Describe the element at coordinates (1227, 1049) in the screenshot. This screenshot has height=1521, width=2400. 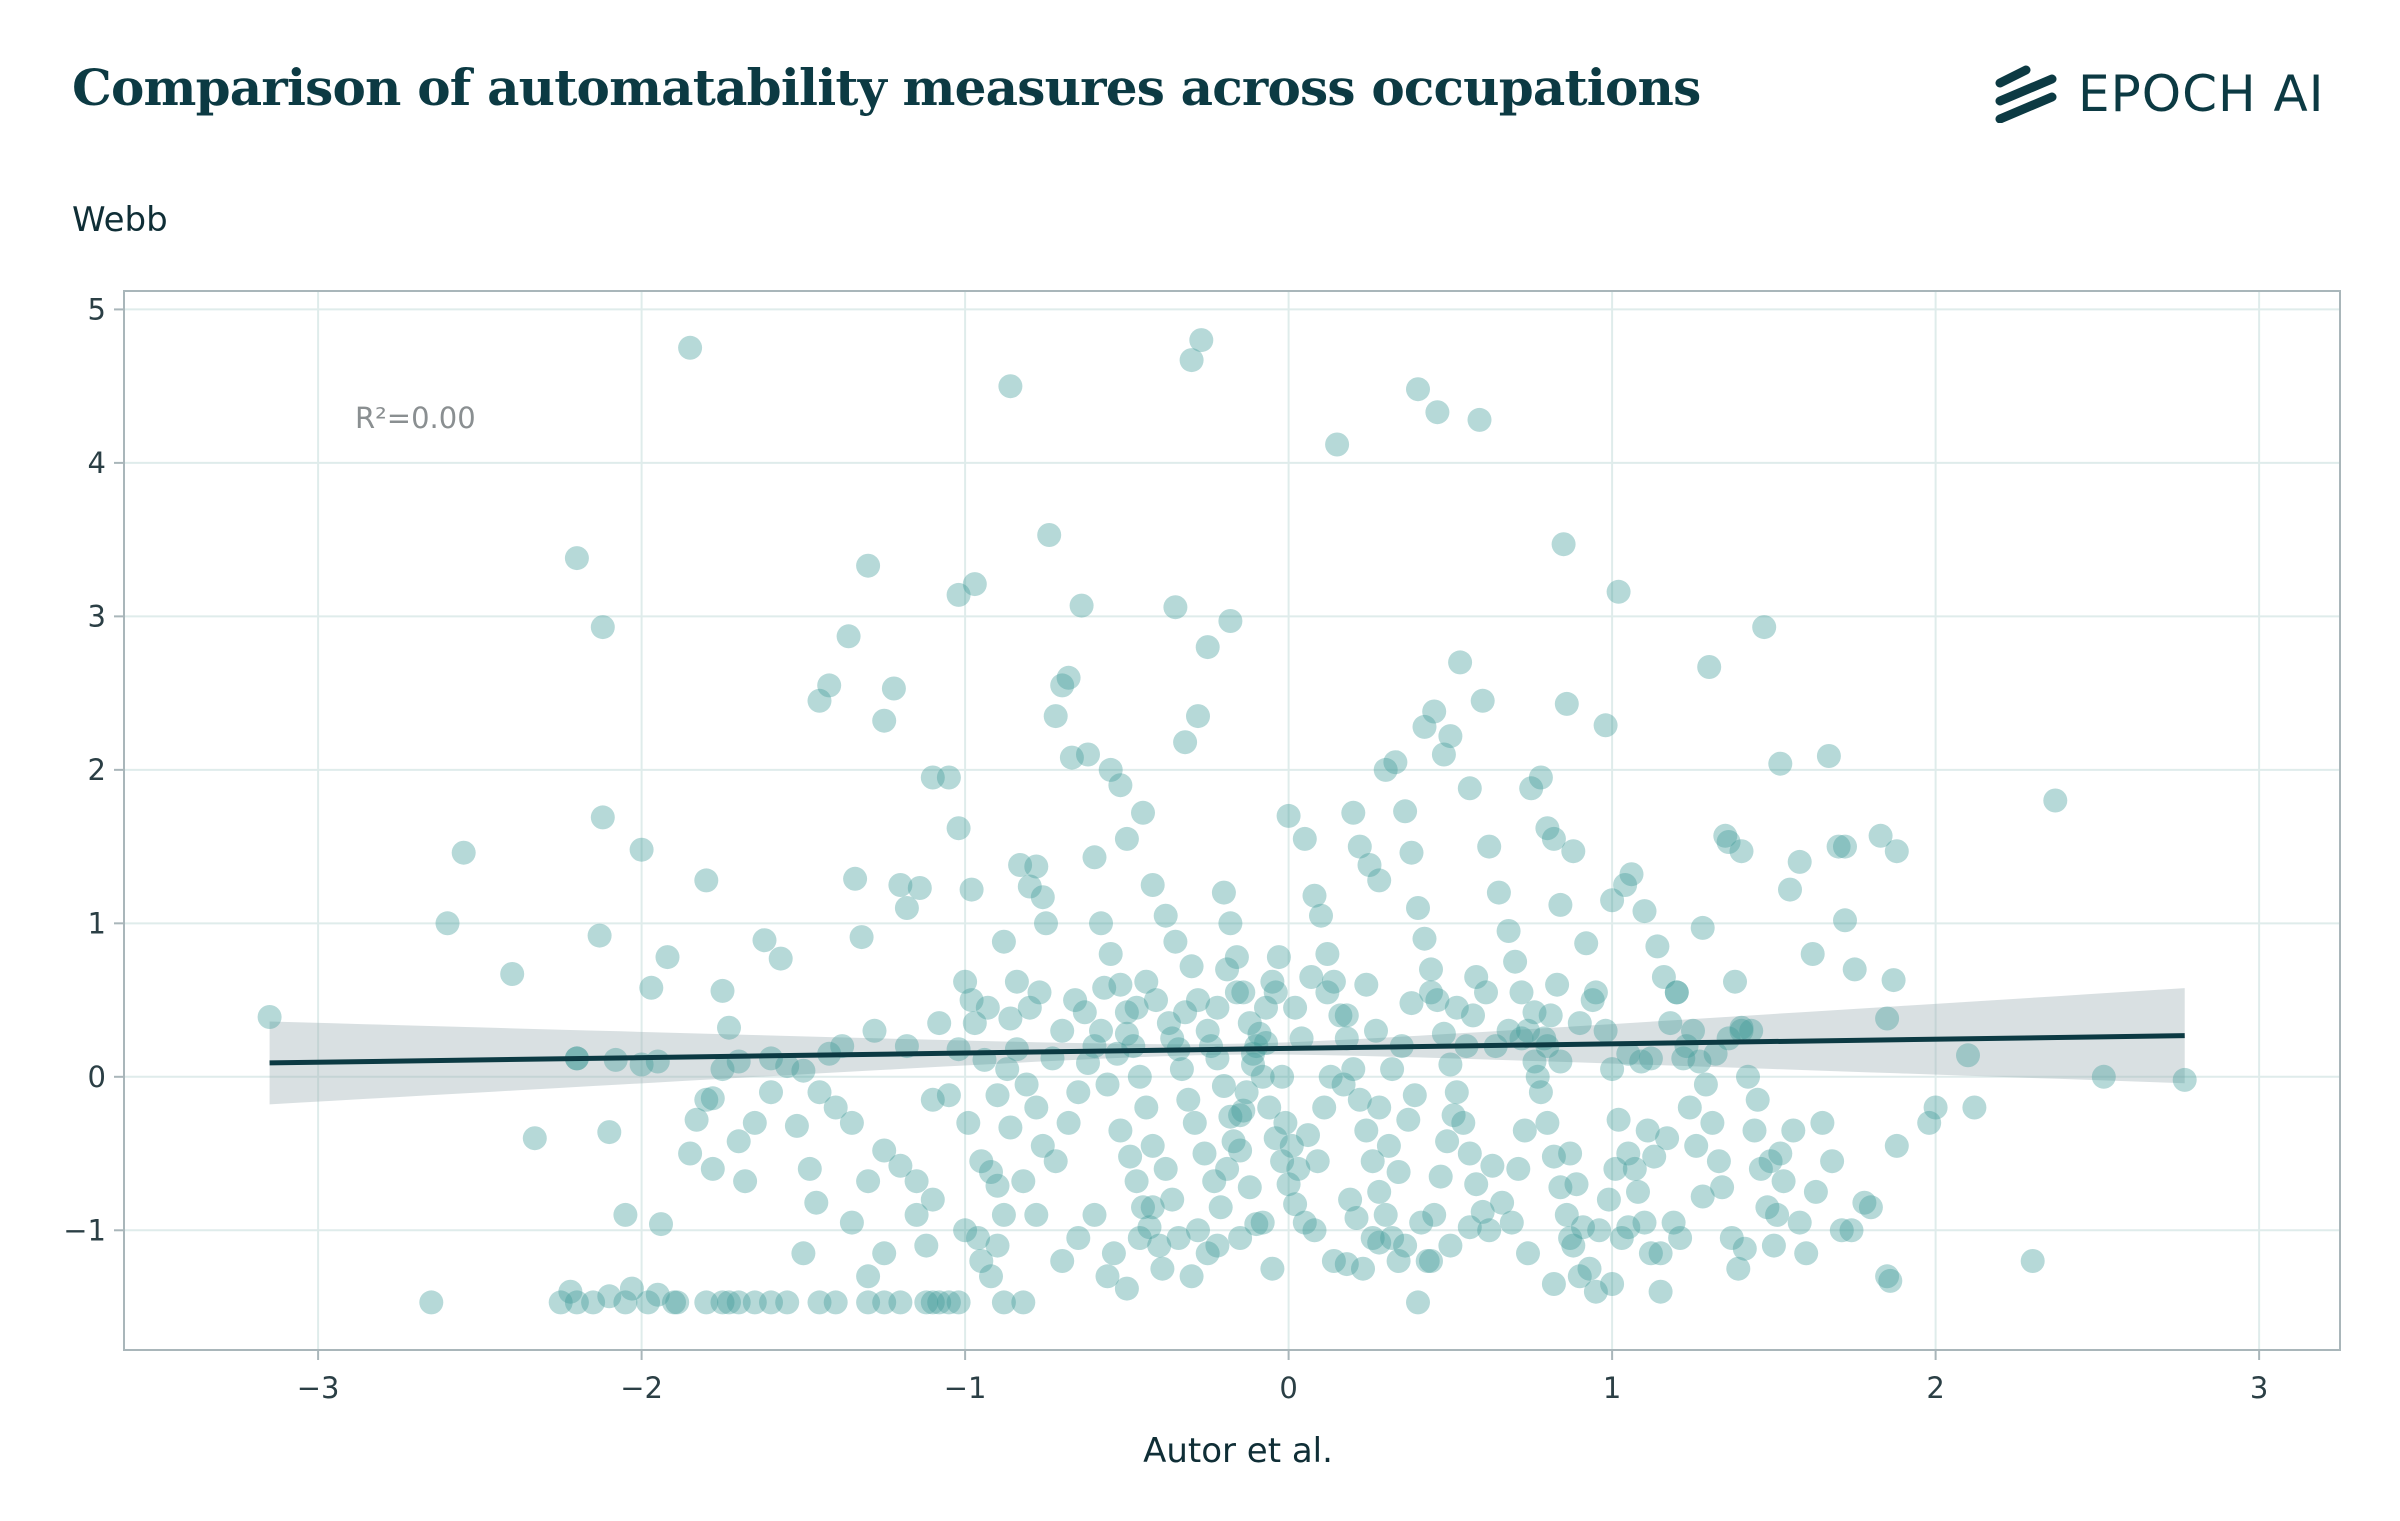
I see `trend-line-layer` at that location.